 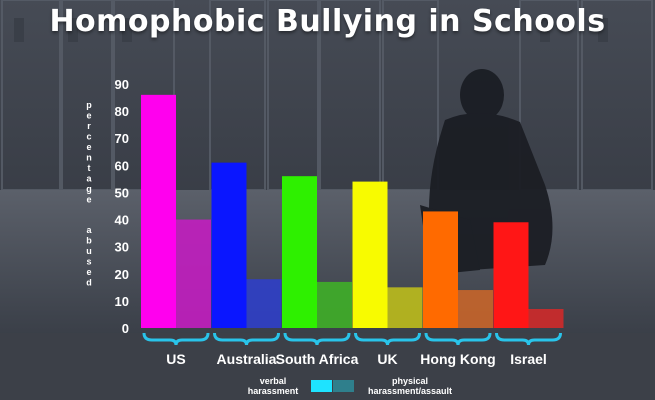 I want to click on y-tick-label: 60, so click(x=122, y=165).